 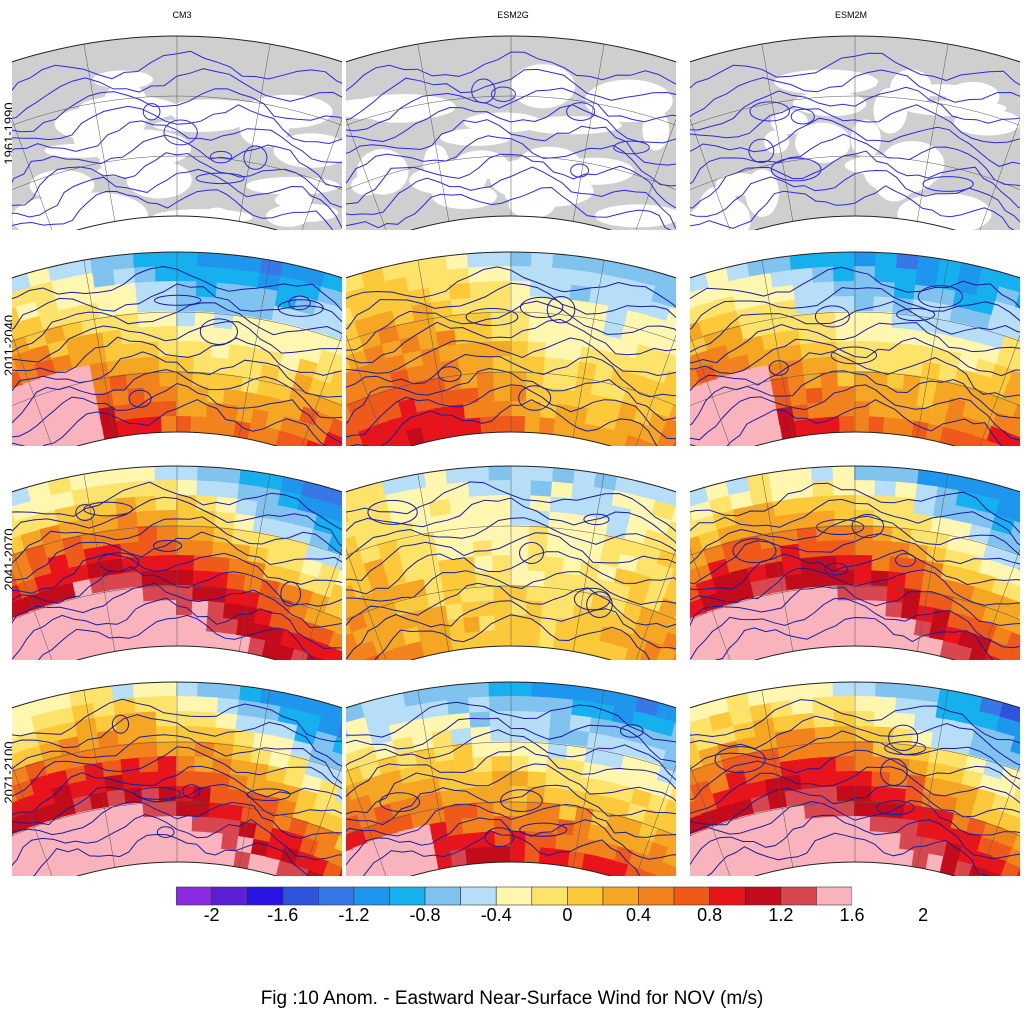 I want to click on column-title-esm2g: ESM2G, so click(x=513, y=15).